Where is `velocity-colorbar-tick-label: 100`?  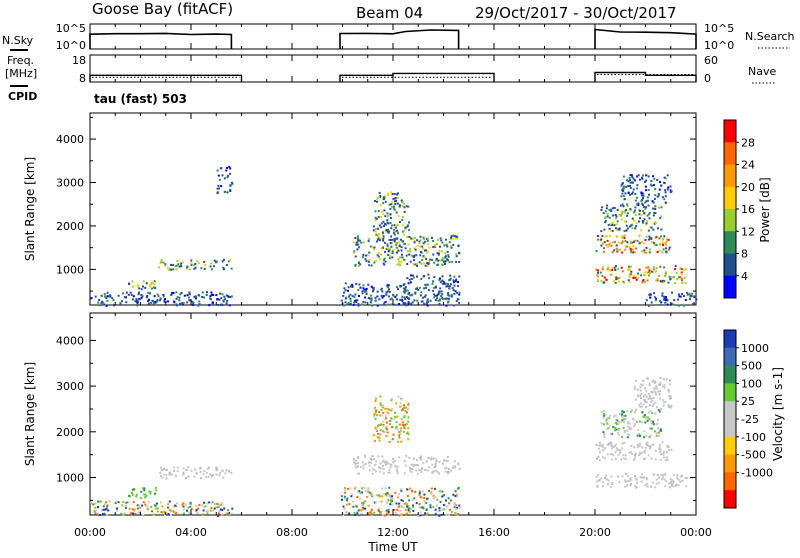 velocity-colorbar-tick-label: 100 is located at coordinates (751, 383).